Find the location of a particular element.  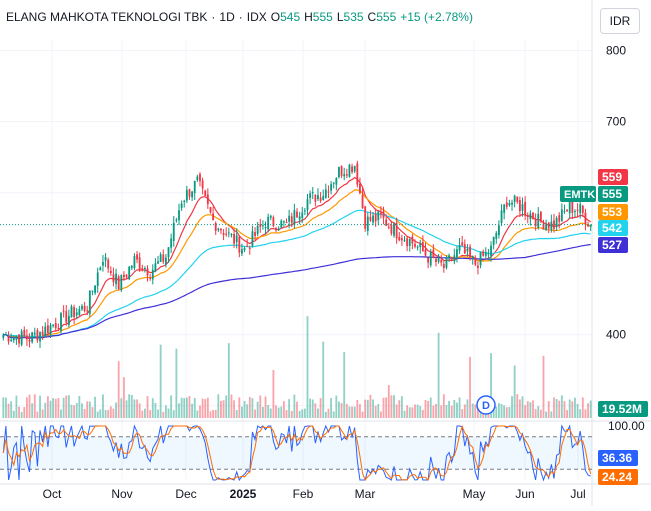

interval-label: 1D is located at coordinates (227, 17).